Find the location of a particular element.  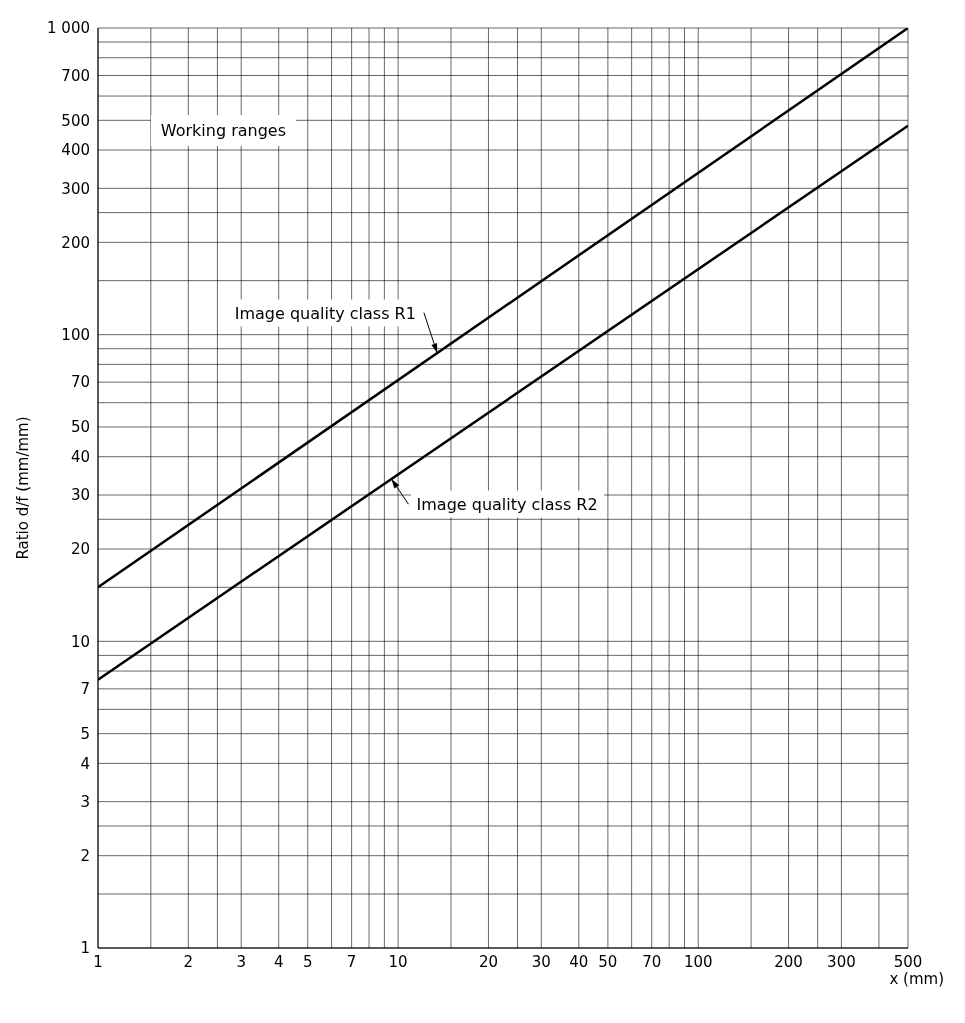

x-tick-label: 30 is located at coordinates (541, 961).